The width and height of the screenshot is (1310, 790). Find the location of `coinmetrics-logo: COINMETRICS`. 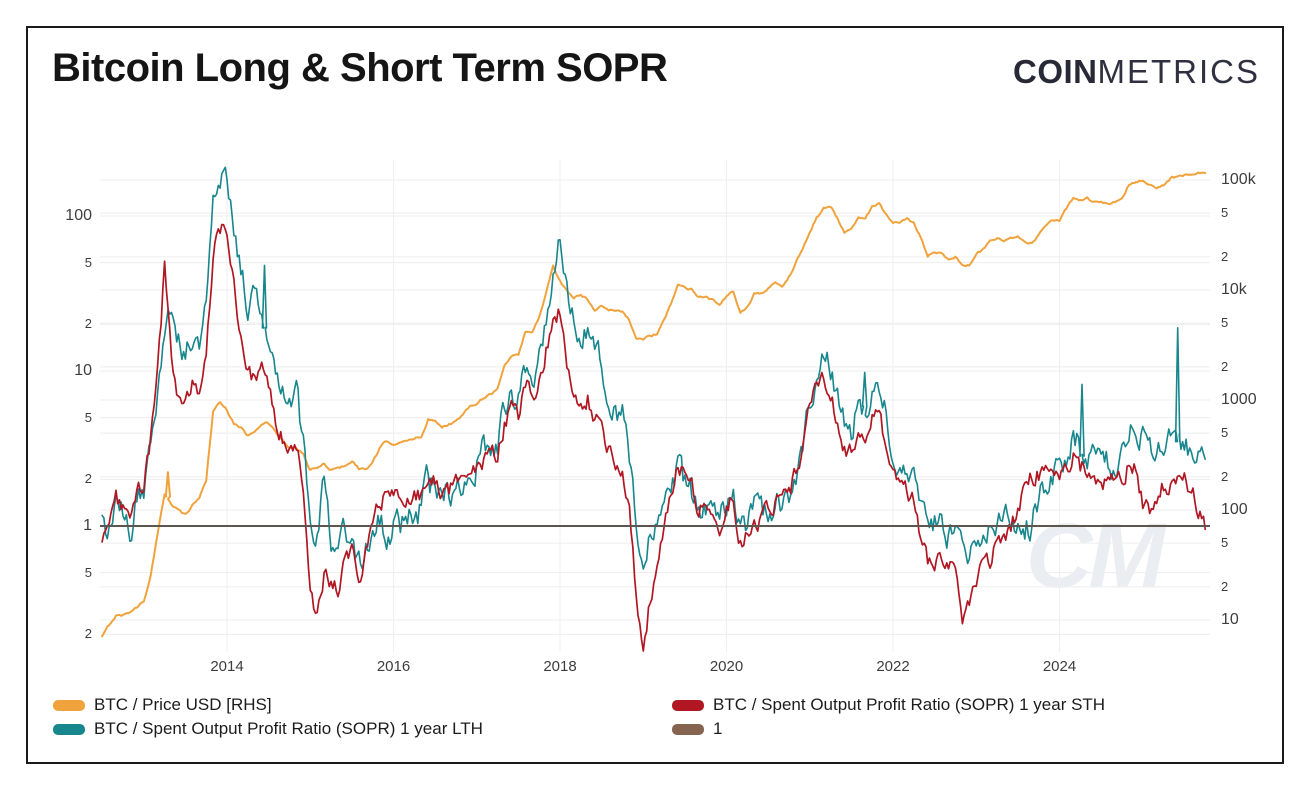

coinmetrics-logo: COINMETRICS is located at coordinates (1136, 72).